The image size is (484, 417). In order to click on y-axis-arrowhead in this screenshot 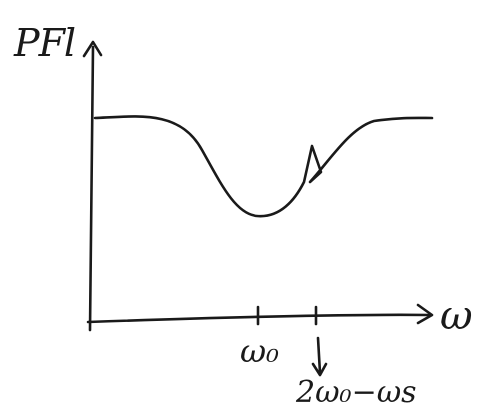, I will do `click(92, 49)`.